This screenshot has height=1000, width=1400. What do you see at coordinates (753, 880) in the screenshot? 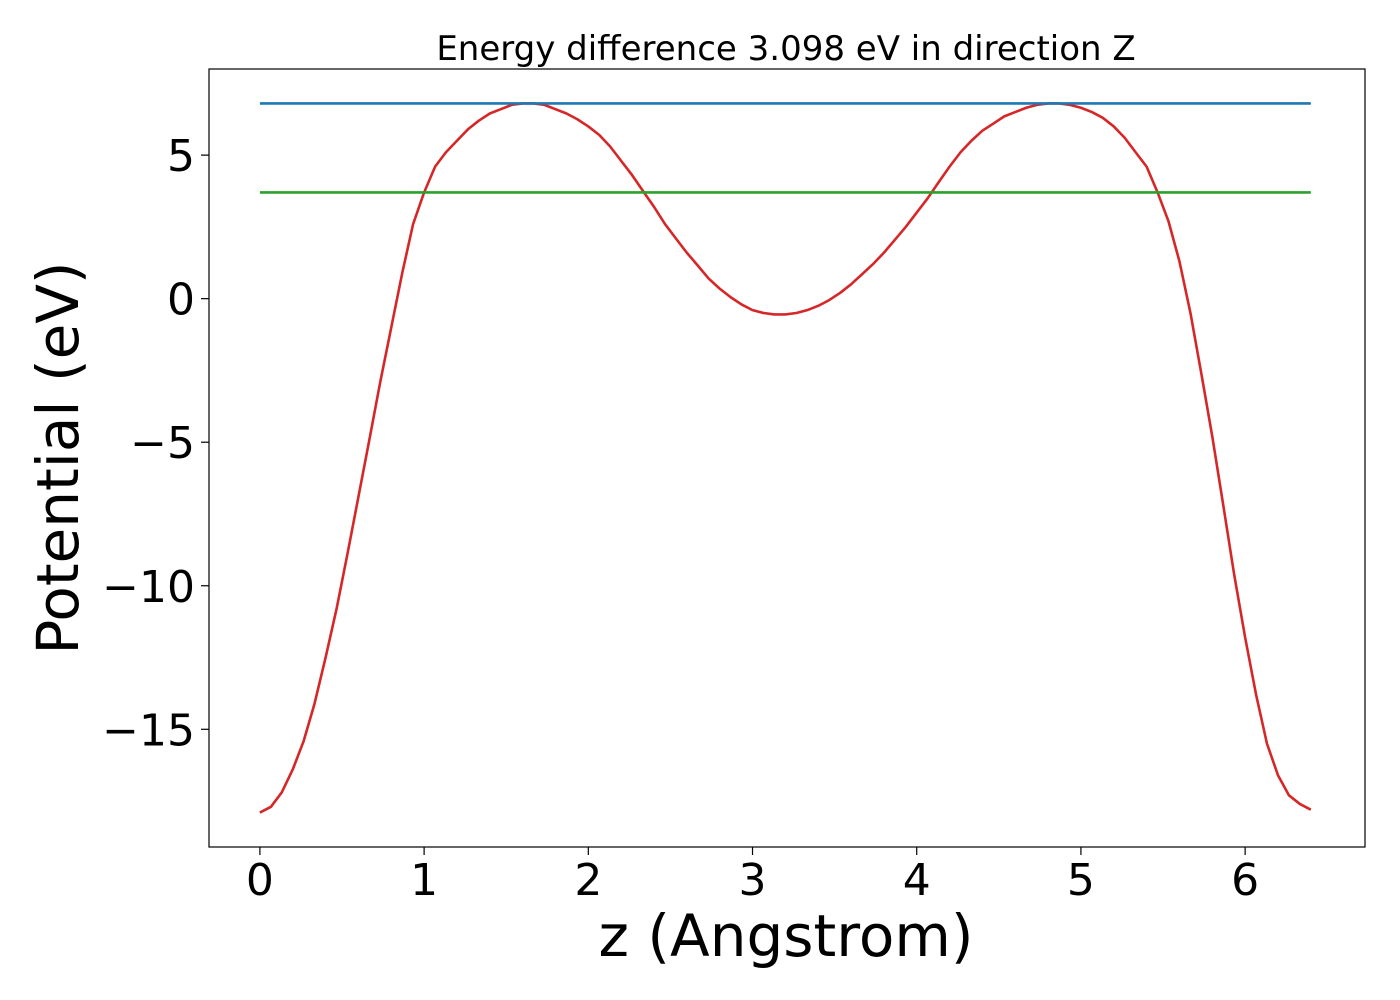
I see `x-tick-label: 3` at bounding box center [753, 880].